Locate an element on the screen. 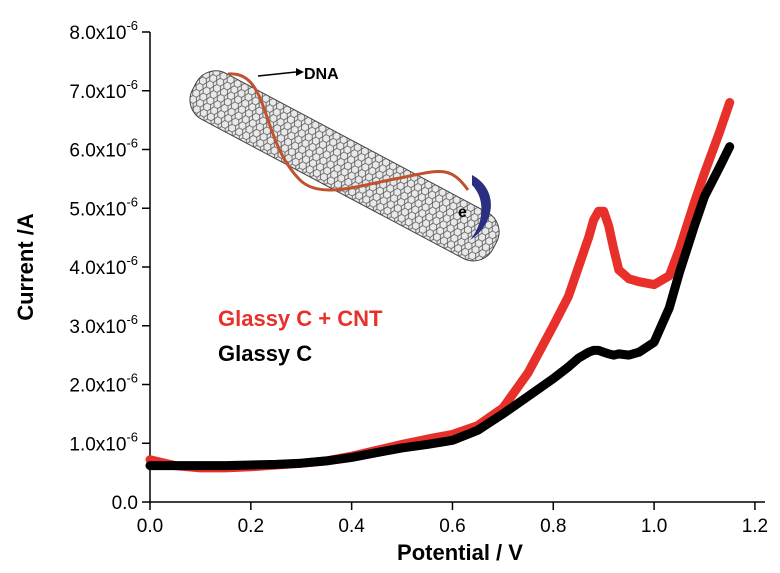 The width and height of the screenshot is (780, 573). legend-label: Glassy C is located at coordinates (265, 353).